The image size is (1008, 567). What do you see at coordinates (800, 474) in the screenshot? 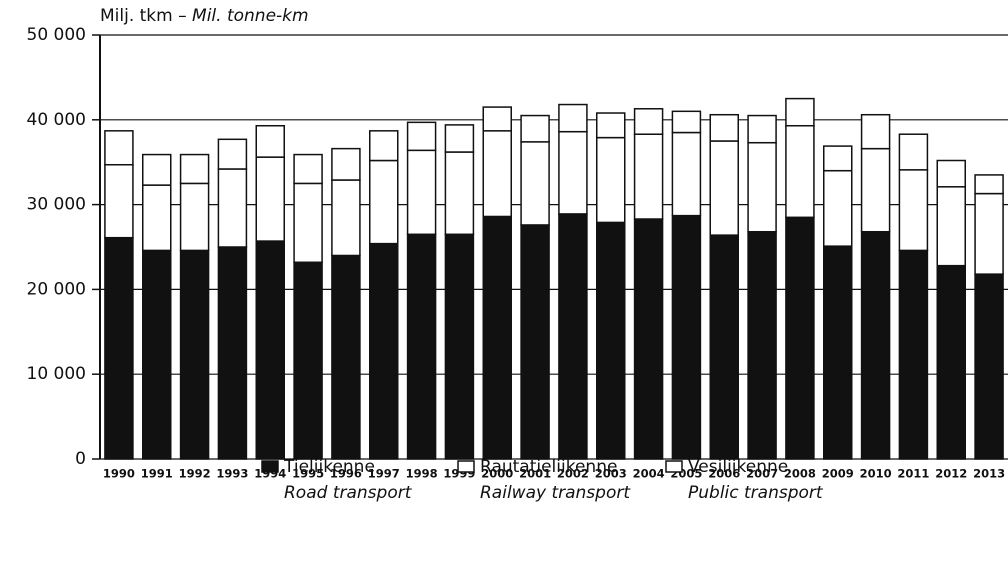
I see `x-tick-label: 2008` at bounding box center [800, 474].